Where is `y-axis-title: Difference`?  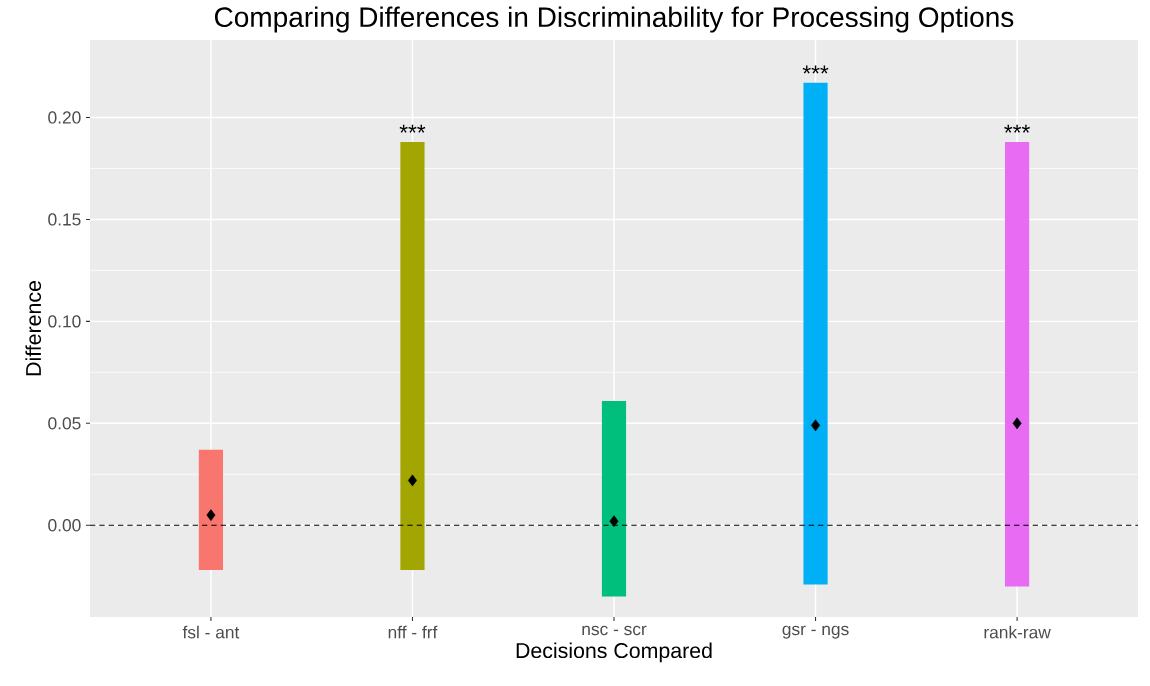 y-axis-title: Difference is located at coordinates (33, 328).